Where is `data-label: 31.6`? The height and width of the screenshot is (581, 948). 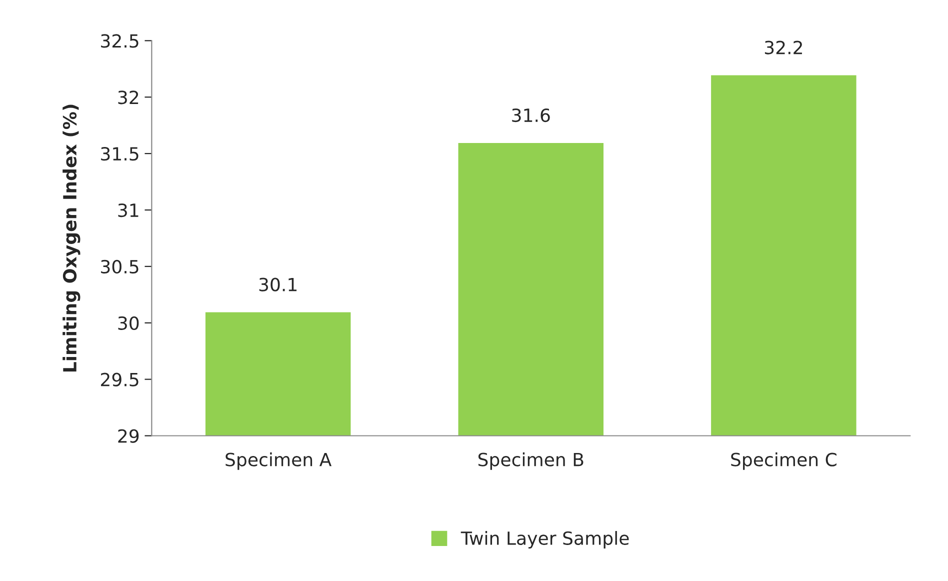 data-label: 31.6 is located at coordinates (531, 115).